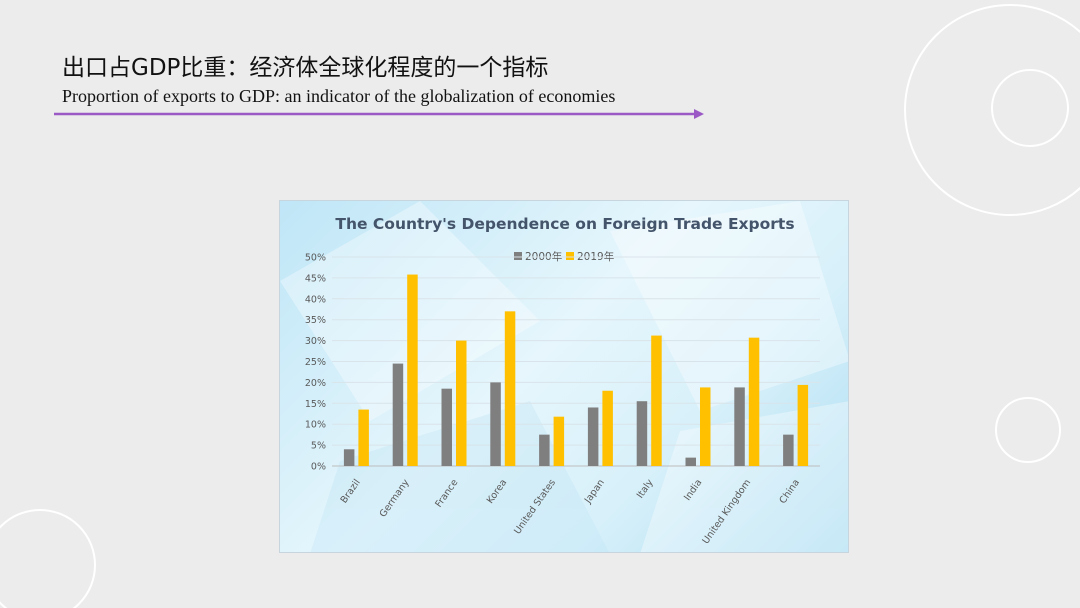 Image resolution: width=1080 pixels, height=608 pixels. What do you see at coordinates (593, 436) in the screenshot?
I see `bar-japan-2000` at bounding box center [593, 436].